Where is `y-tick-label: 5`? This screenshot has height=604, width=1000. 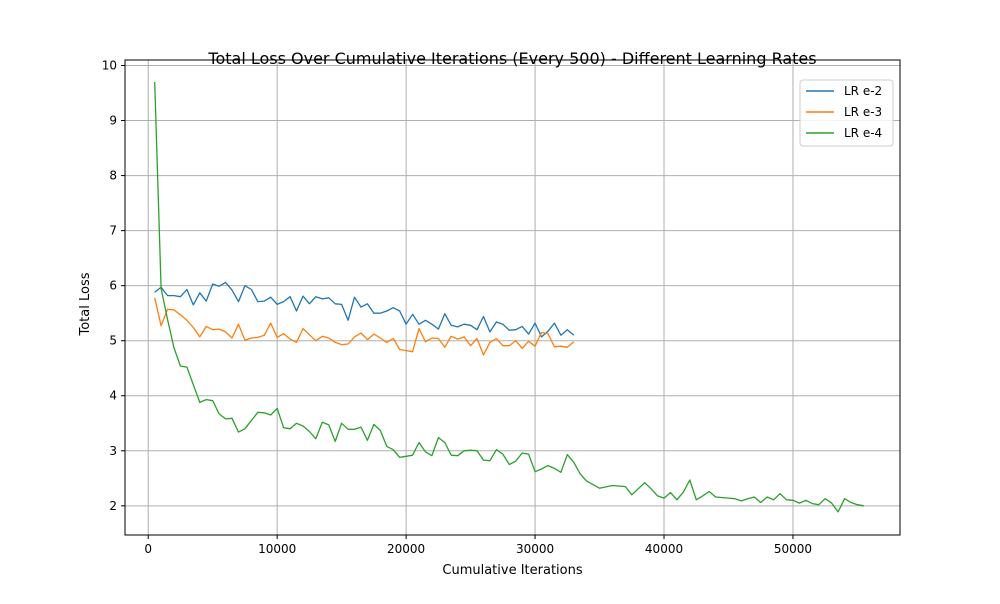 y-tick-label: 5 is located at coordinates (113, 341).